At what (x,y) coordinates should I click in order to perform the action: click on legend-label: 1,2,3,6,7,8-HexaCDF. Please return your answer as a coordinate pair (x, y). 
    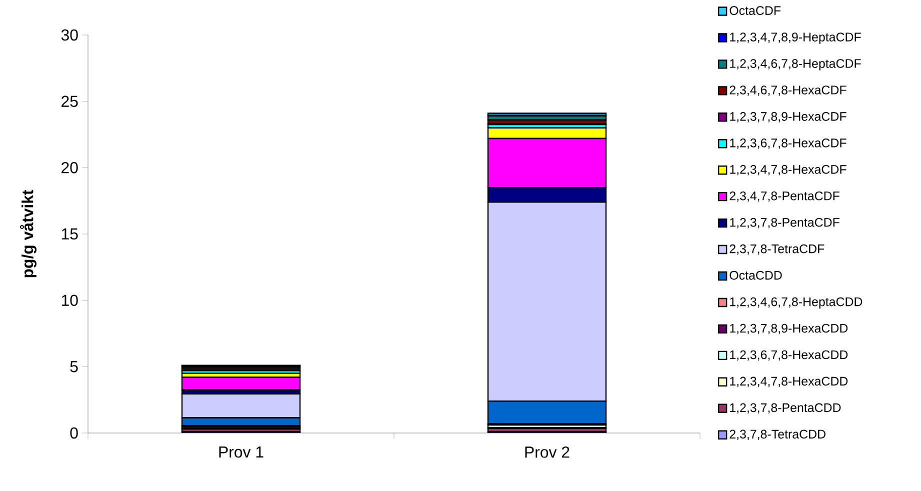
    Looking at the image, I should click on (788, 143).